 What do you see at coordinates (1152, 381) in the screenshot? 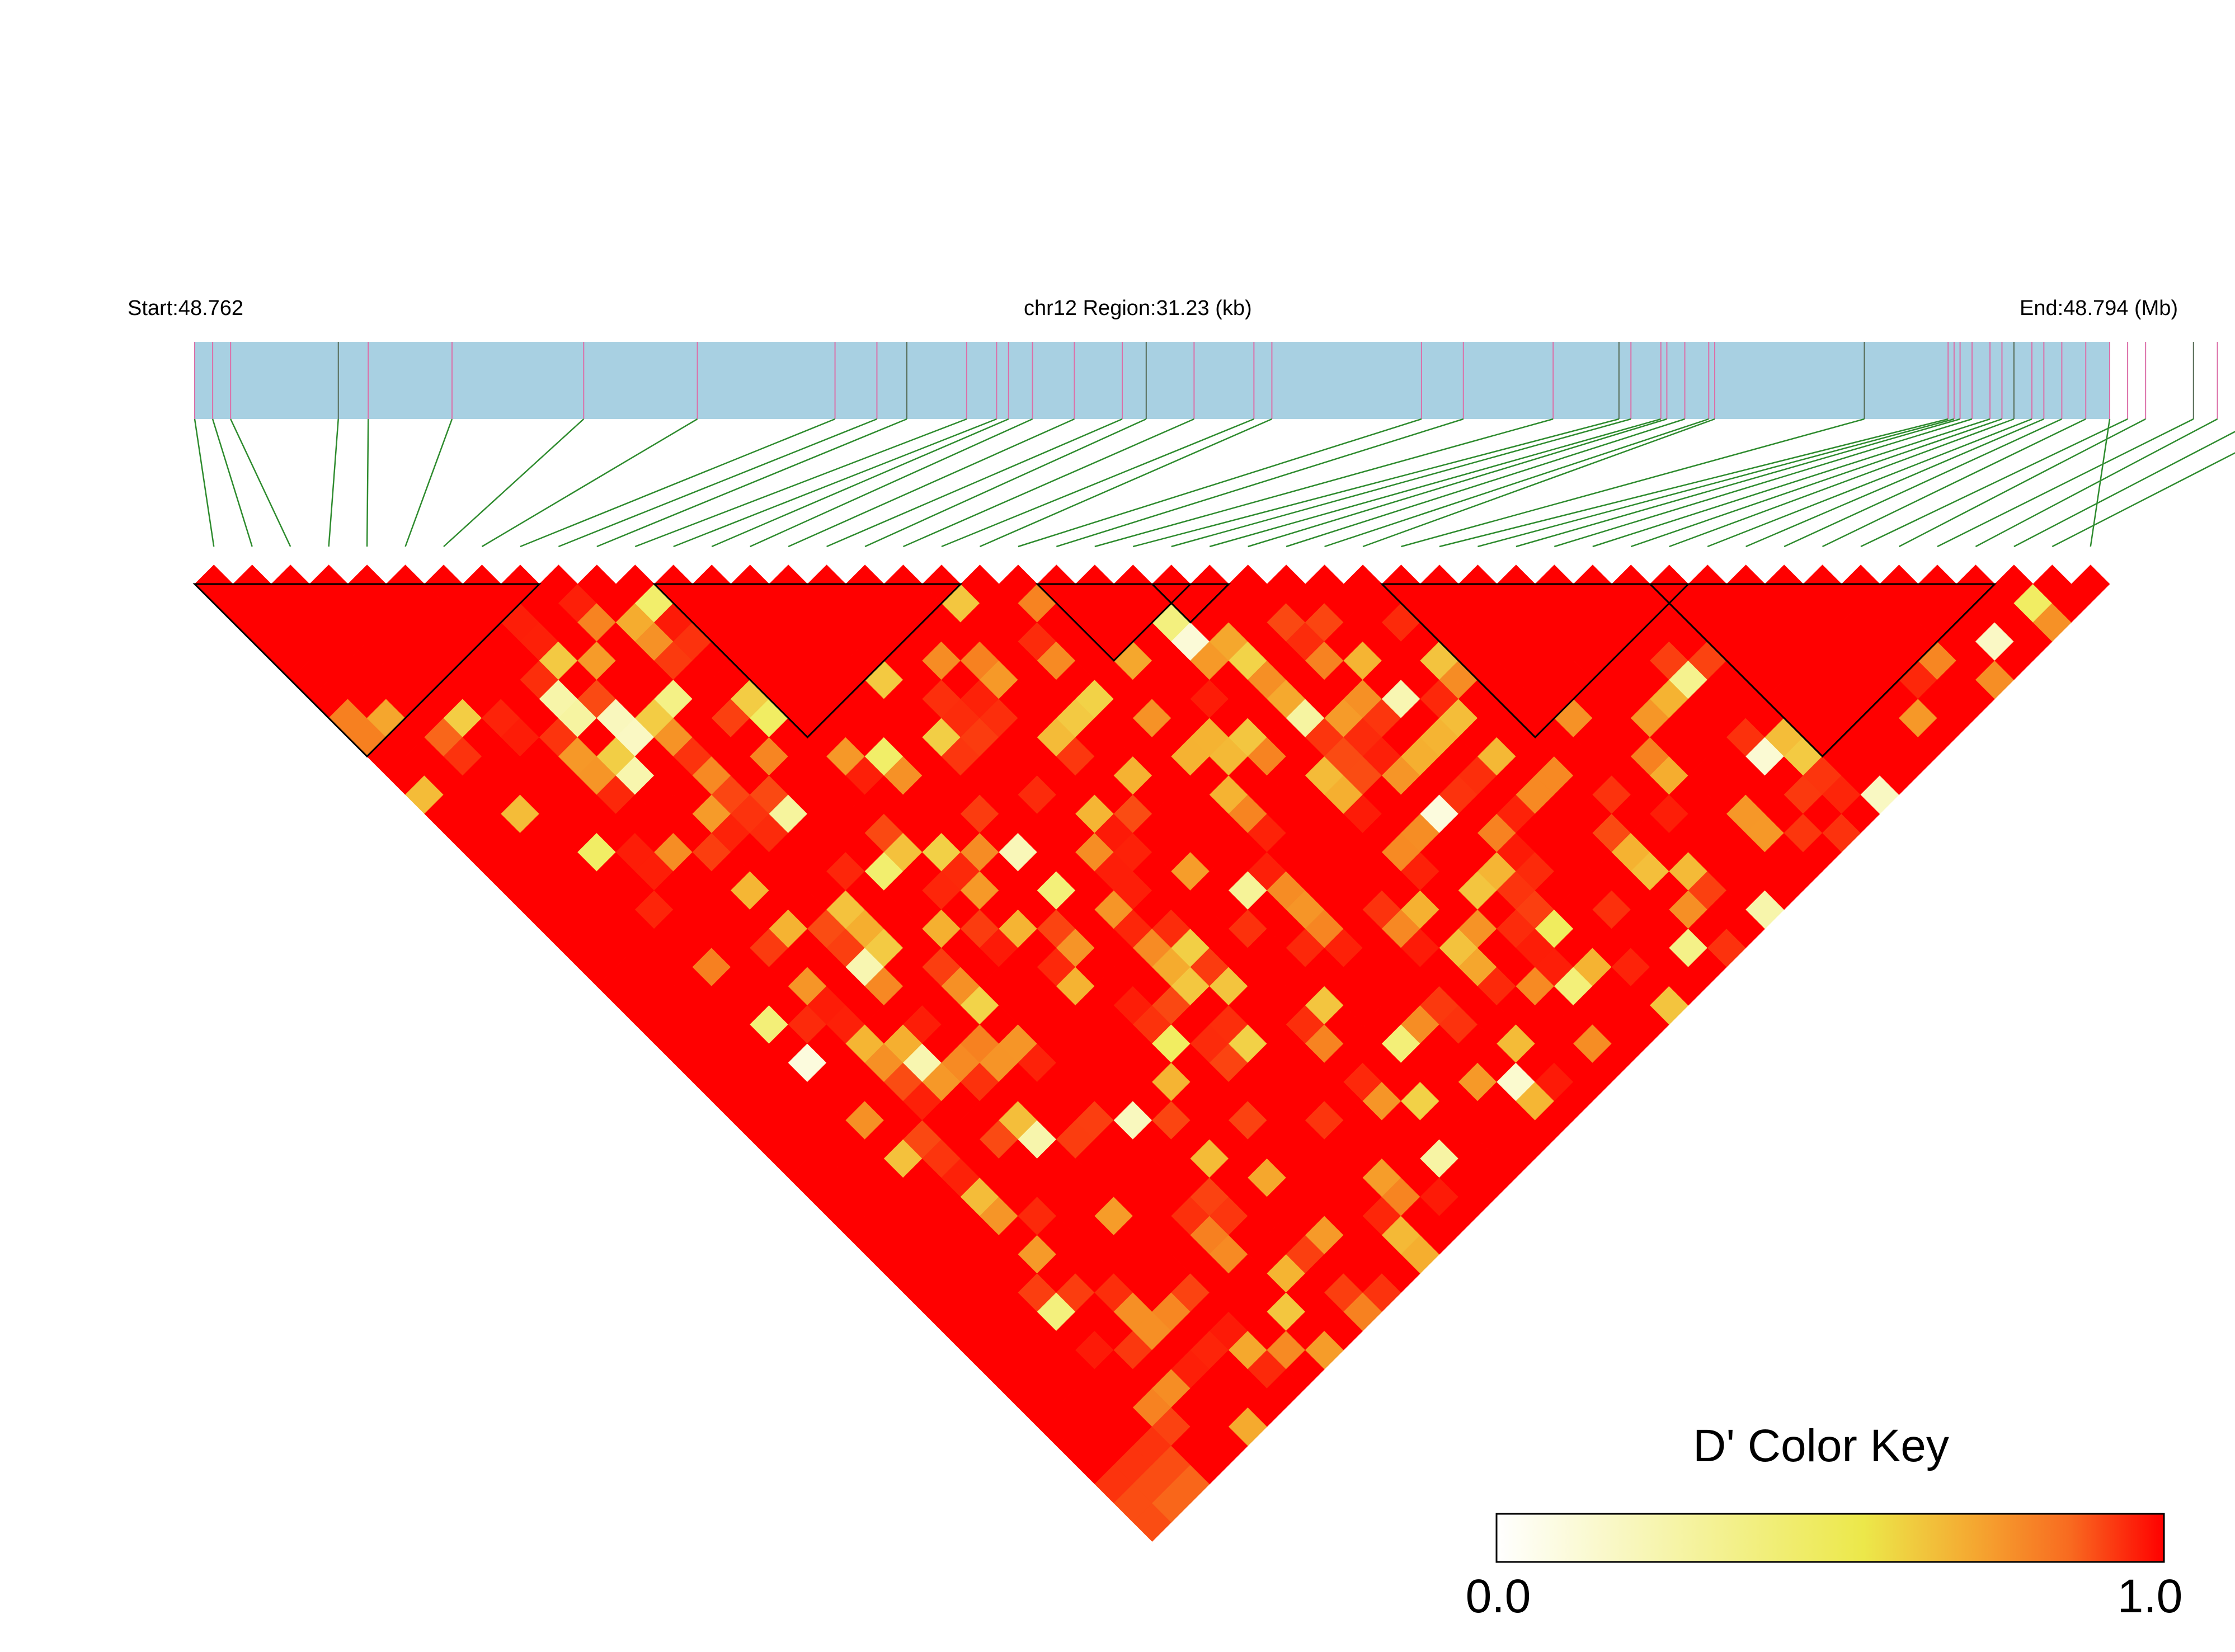
I see `region-track` at bounding box center [1152, 381].